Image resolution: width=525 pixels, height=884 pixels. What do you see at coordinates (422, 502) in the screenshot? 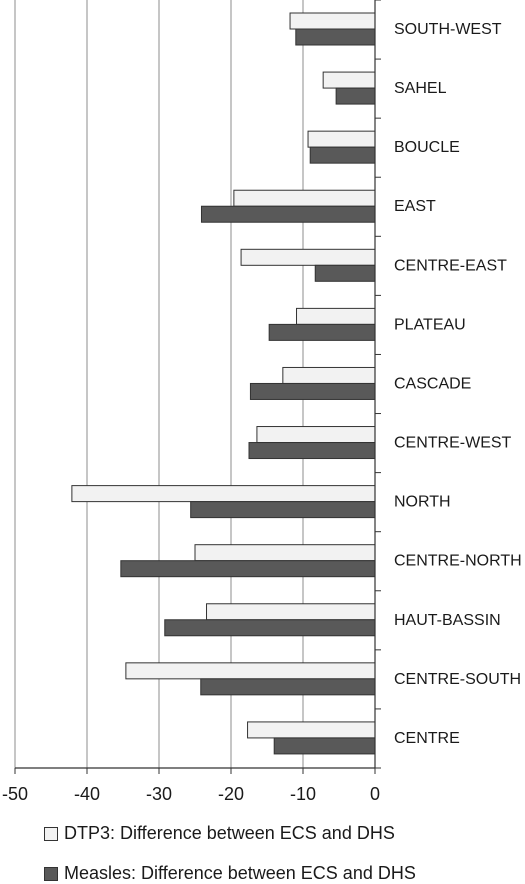
I see `category-label-north: NORTH` at bounding box center [422, 502].